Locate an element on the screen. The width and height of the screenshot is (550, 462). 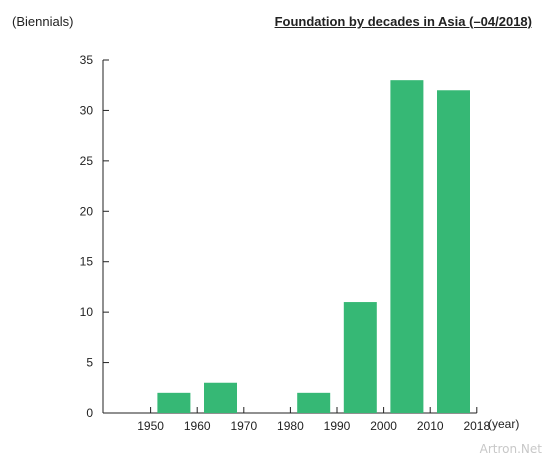
watermark: Artron.Net is located at coordinates (510, 449).